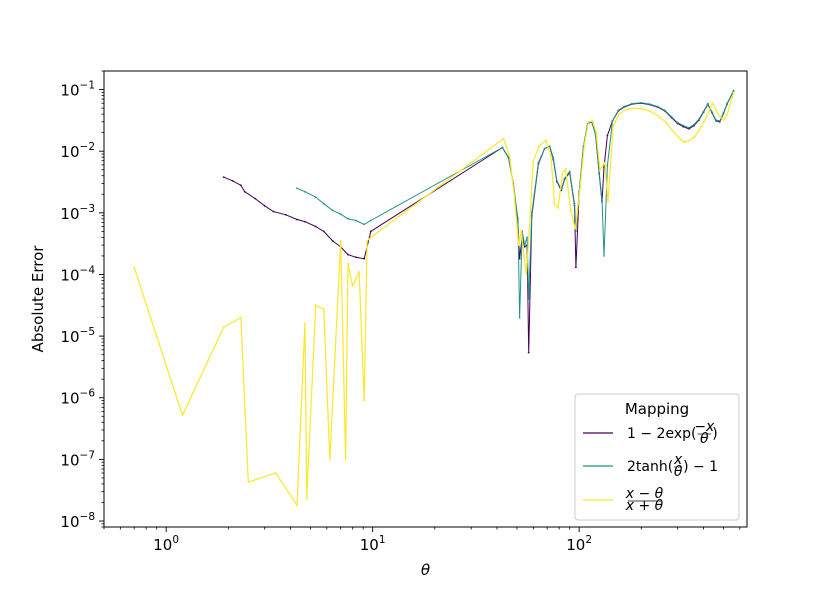 This screenshot has height=593, width=830. Describe the element at coordinates (700, 467) in the screenshot. I see `svg-text: ) − 1` at that location.